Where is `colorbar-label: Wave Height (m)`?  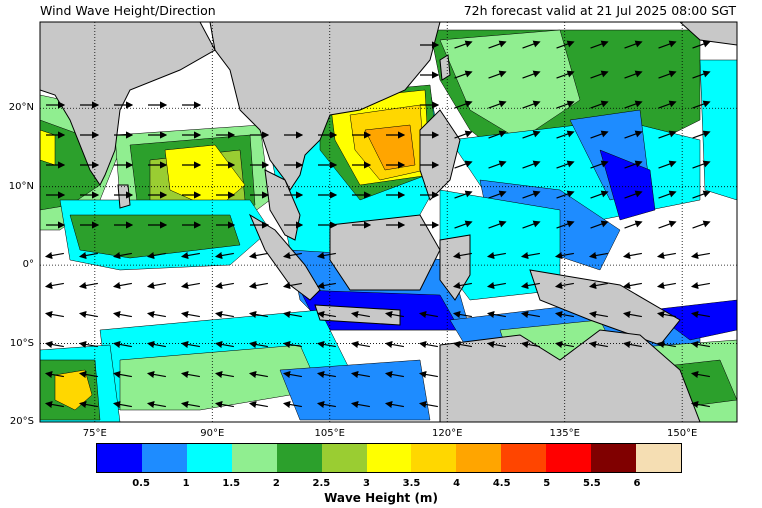 colorbar-label: Wave Height (m) is located at coordinates (381, 498).